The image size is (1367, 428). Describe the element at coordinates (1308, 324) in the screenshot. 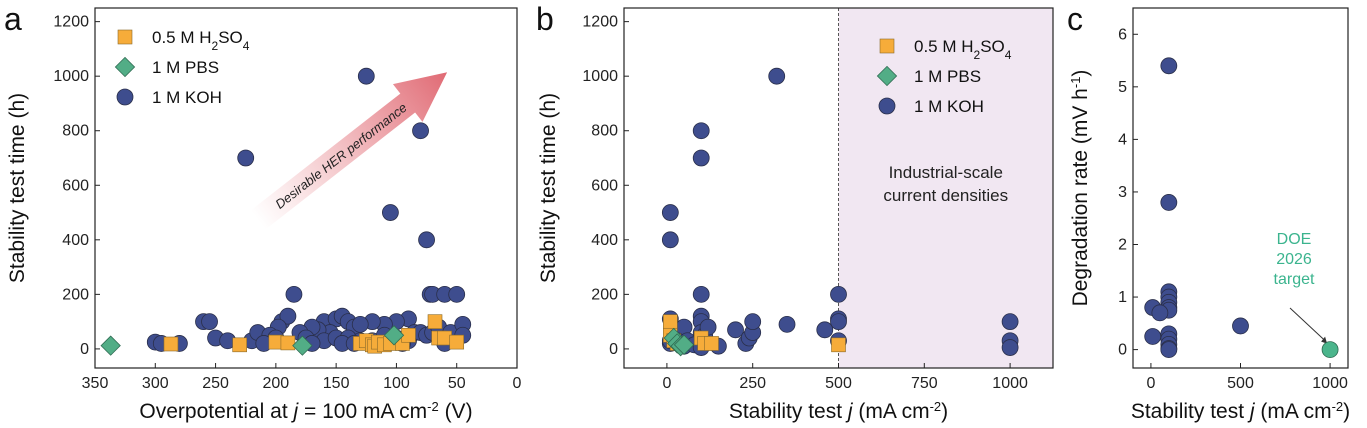

I see `doe-arrow-line` at that location.